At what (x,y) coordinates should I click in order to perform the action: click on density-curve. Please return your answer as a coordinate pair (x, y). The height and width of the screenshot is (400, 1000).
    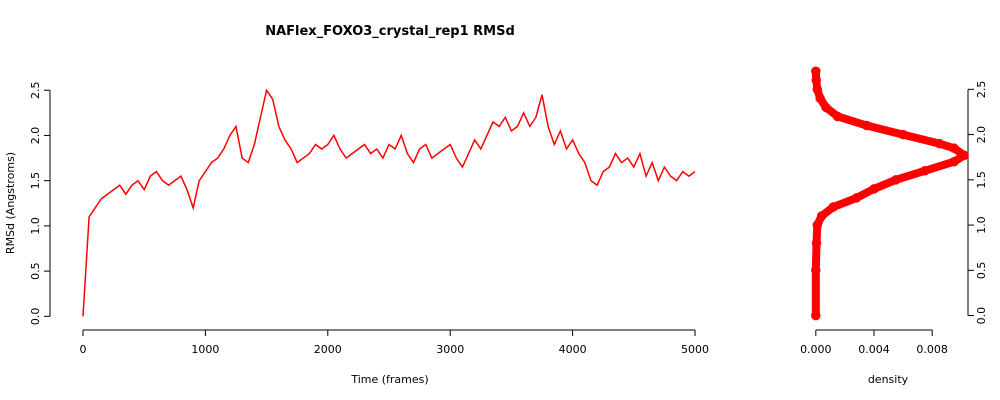
    Looking at the image, I should click on (890, 193).